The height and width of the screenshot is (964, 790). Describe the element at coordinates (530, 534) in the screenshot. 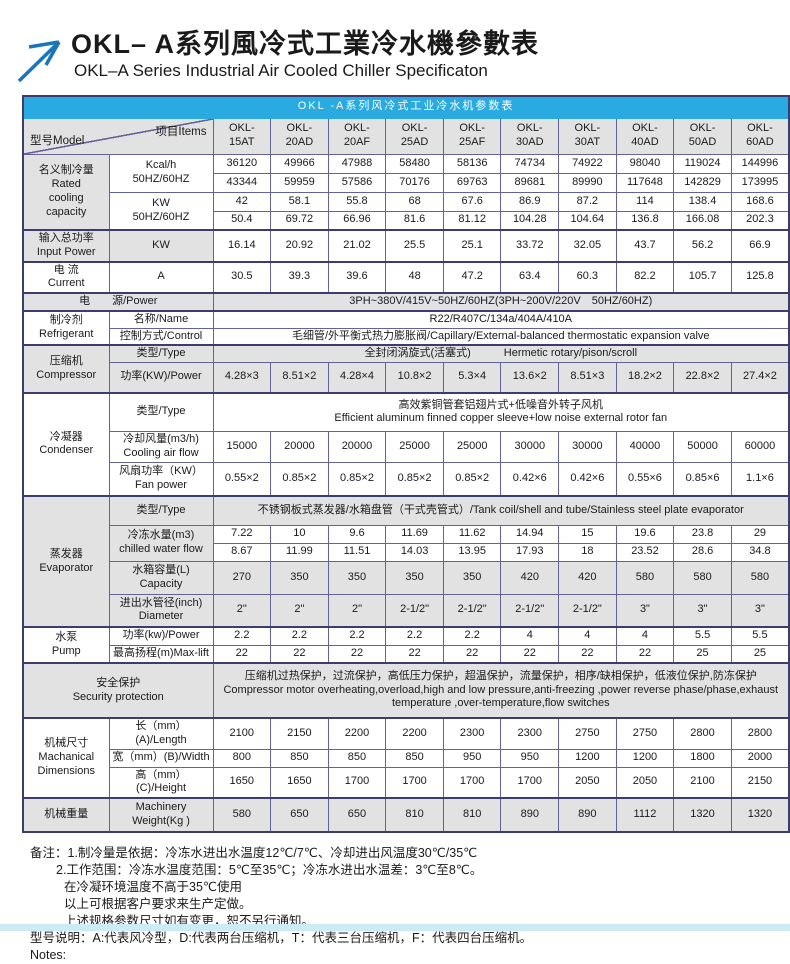

I see `chilled-water-50hz-value: 14.94` at that location.